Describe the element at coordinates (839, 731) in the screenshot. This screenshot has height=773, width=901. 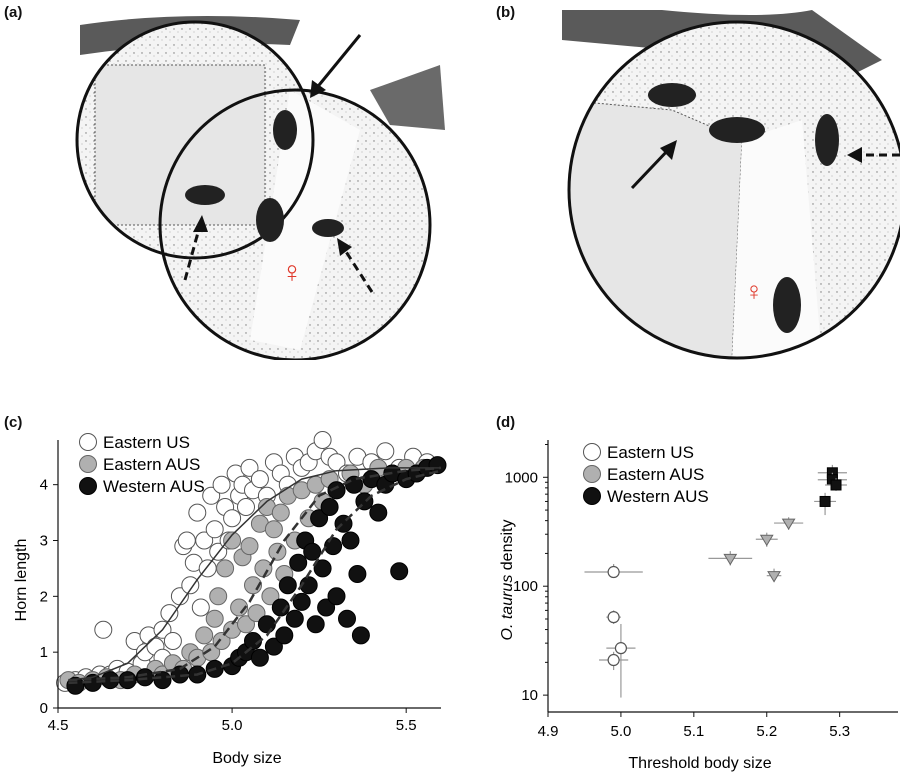
I see `x-tick-label: 5.3` at that location.